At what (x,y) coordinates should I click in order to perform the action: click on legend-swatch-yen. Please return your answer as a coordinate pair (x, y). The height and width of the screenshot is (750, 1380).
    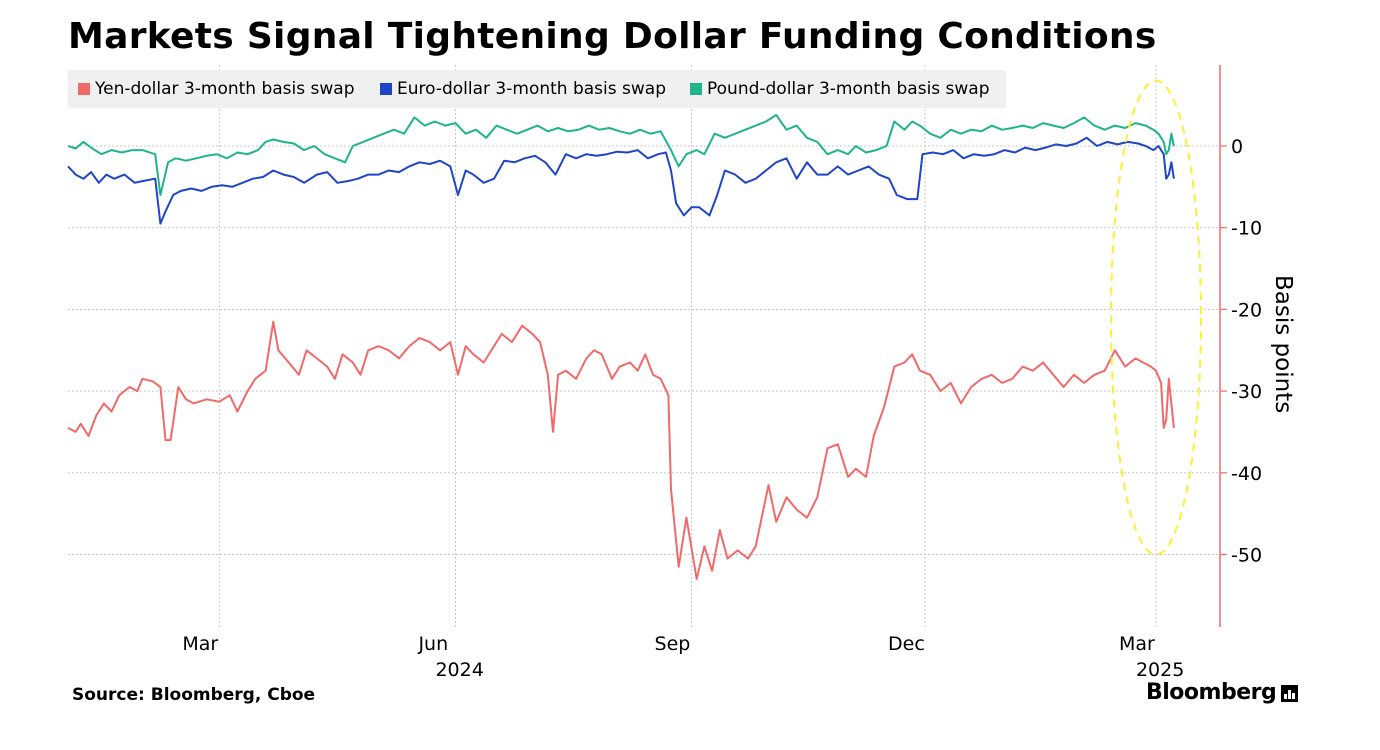
    Looking at the image, I should click on (84, 89).